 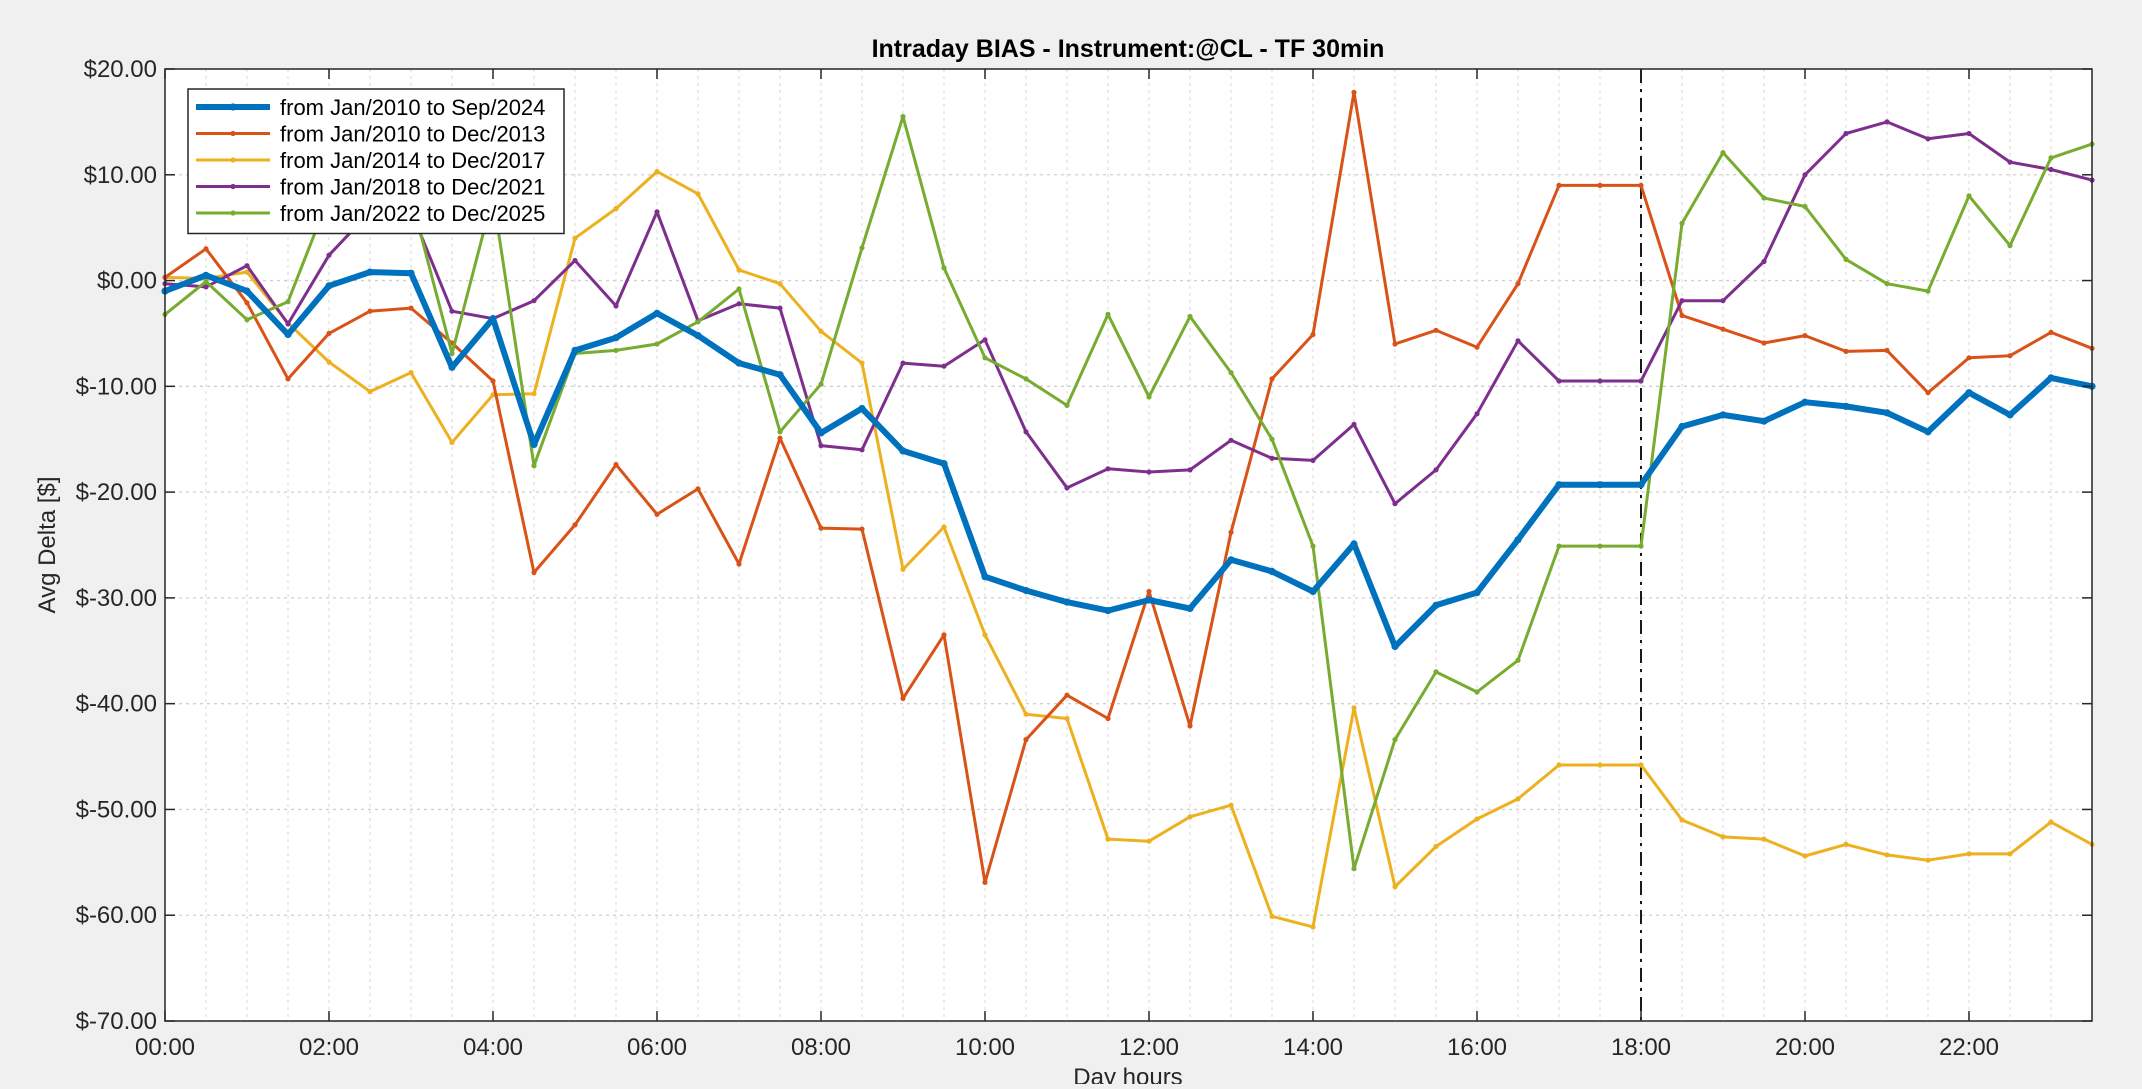 I want to click on legend-marker, so click(x=233, y=133).